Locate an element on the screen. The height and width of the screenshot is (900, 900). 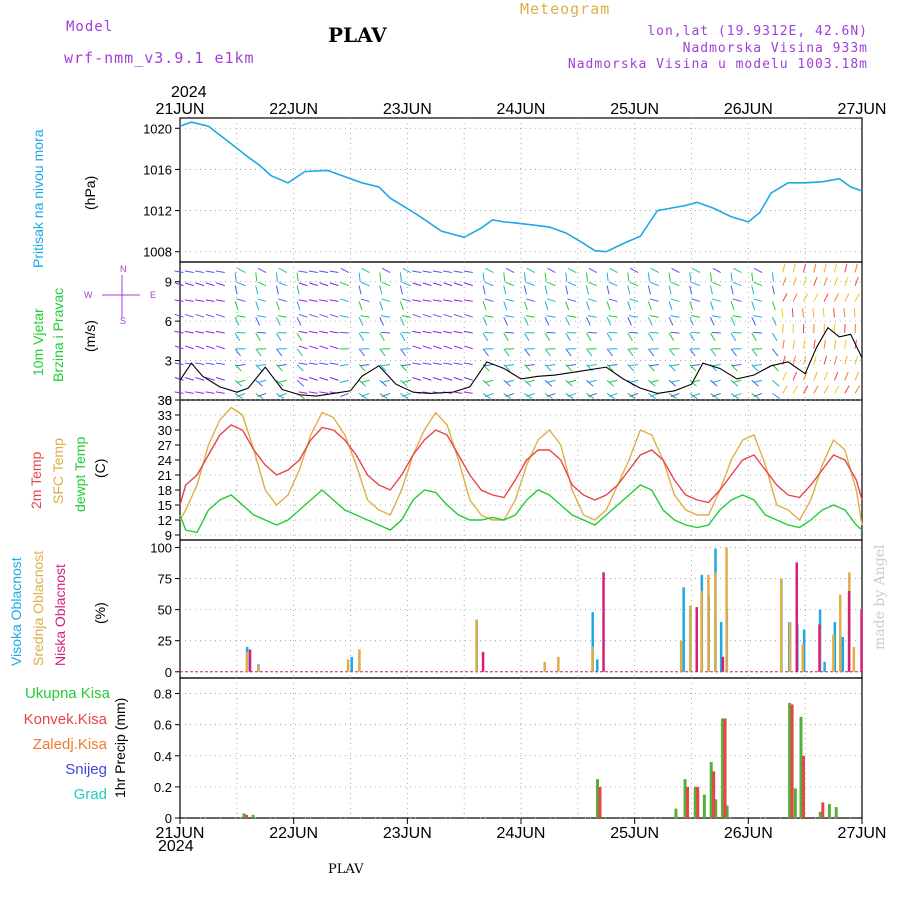
cloud-ytick-label: 75 is located at coordinates (165, 579).